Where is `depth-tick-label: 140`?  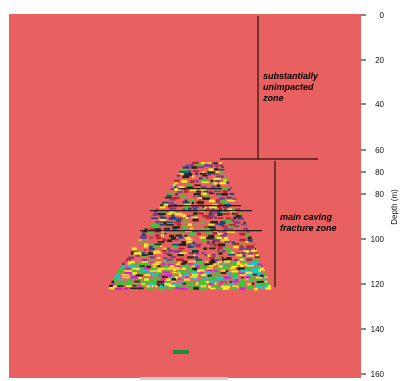
depth-tick-label: 140 is located at coordinates (378, 329).